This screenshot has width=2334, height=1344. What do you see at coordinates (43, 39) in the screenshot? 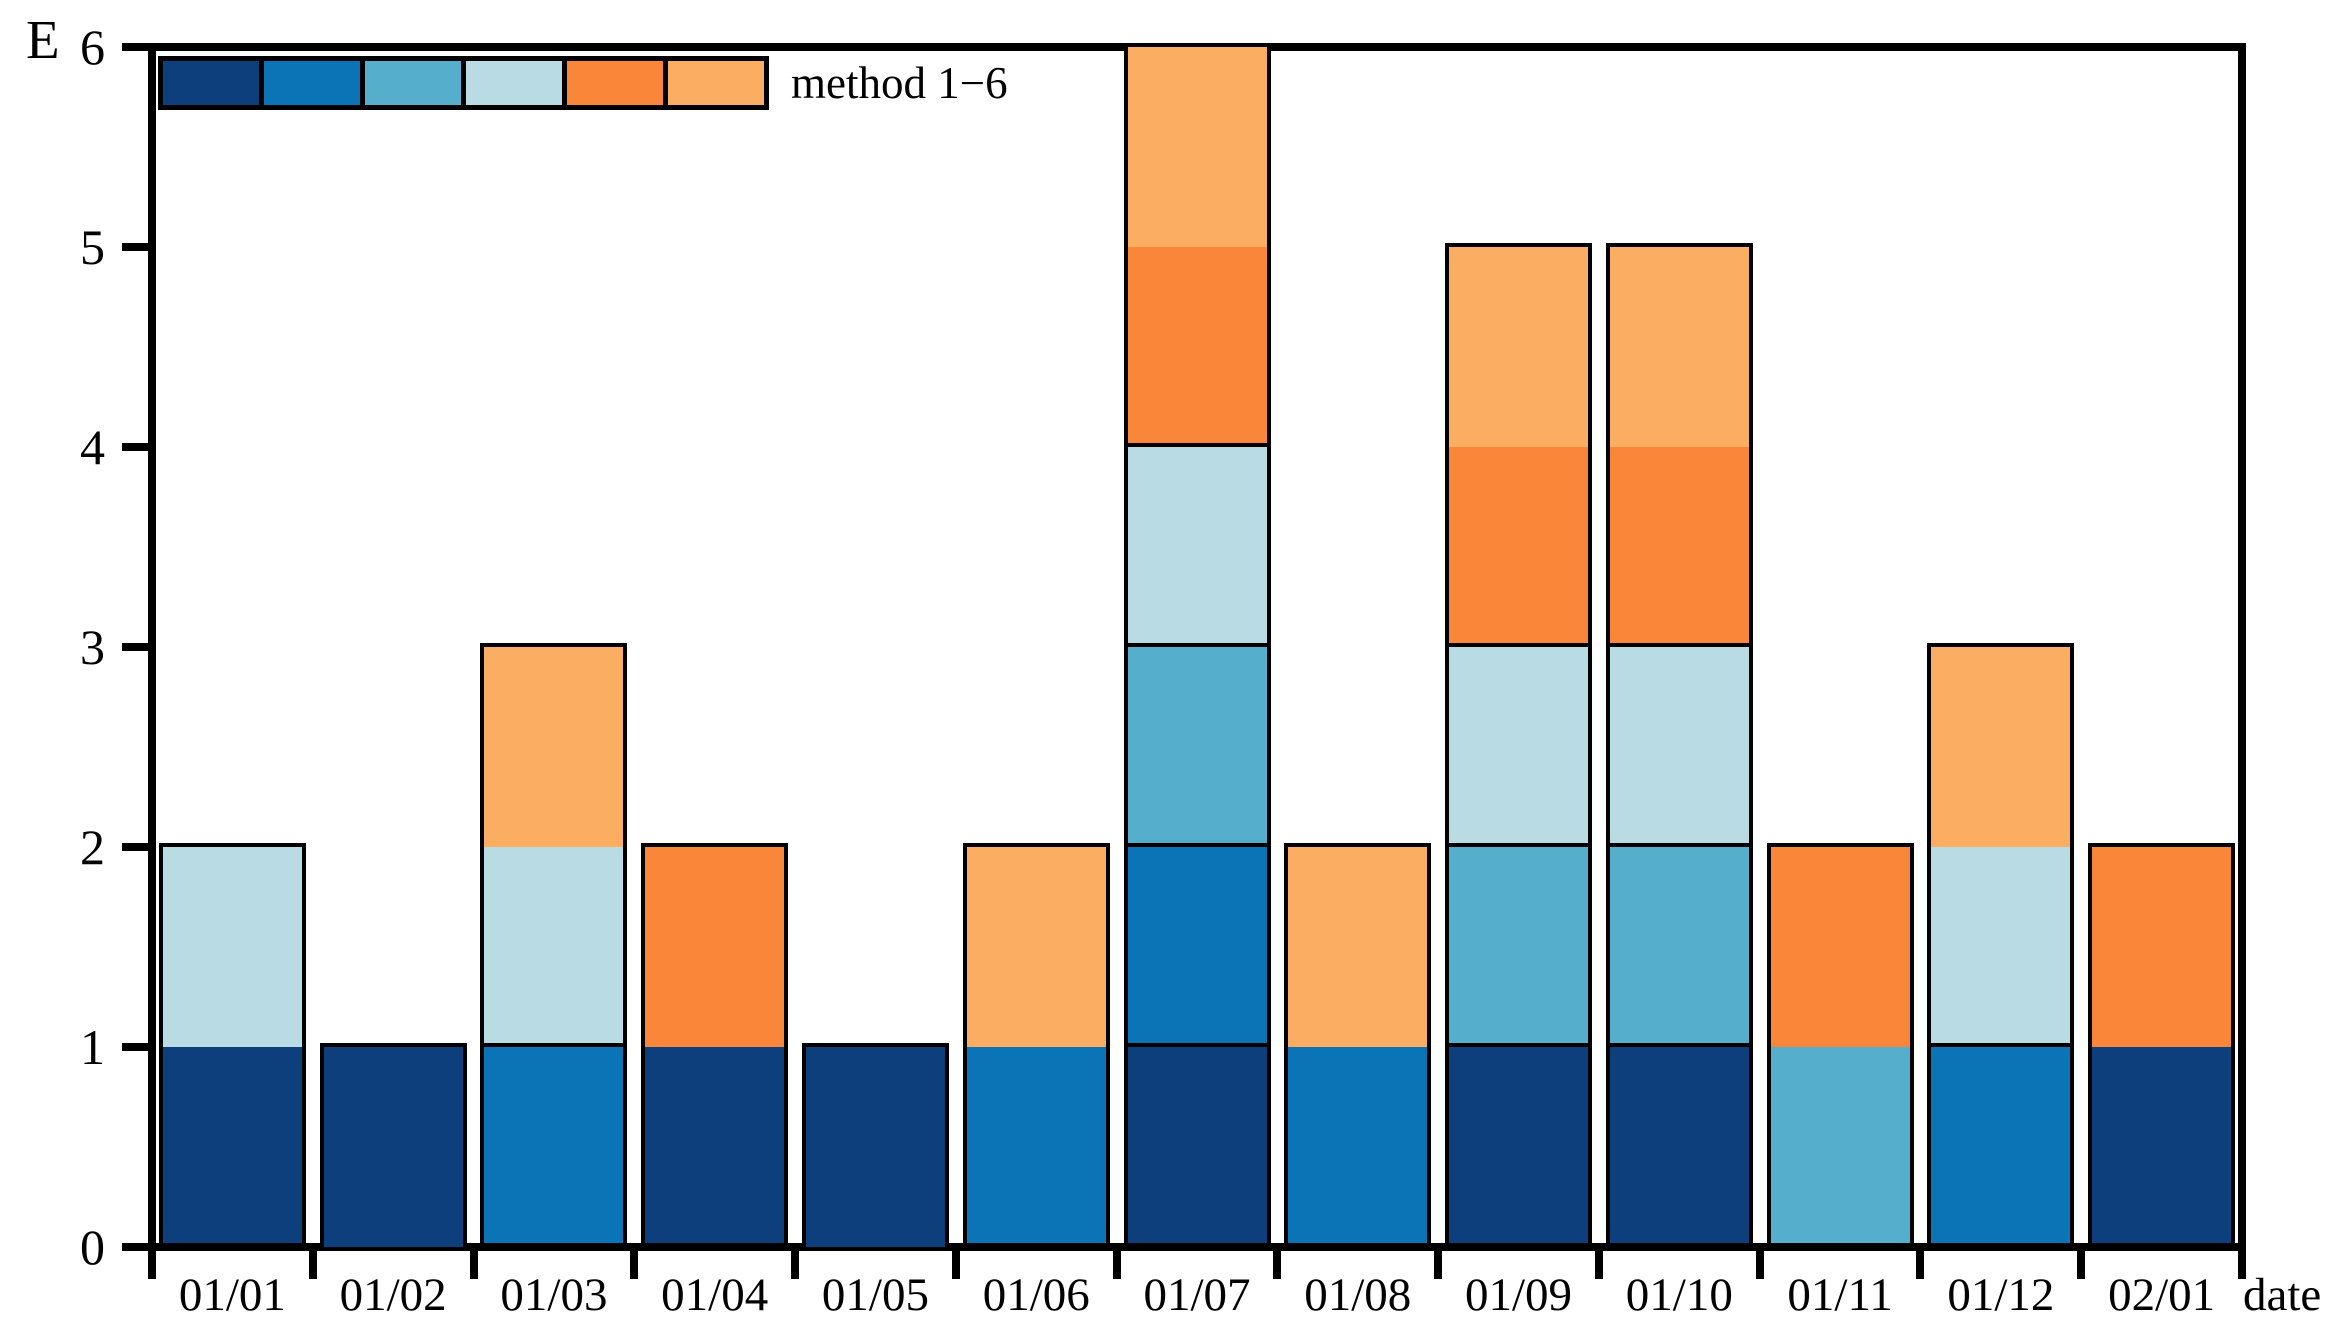
I see `y-axis-title: E` at bounding box center [43, 39].